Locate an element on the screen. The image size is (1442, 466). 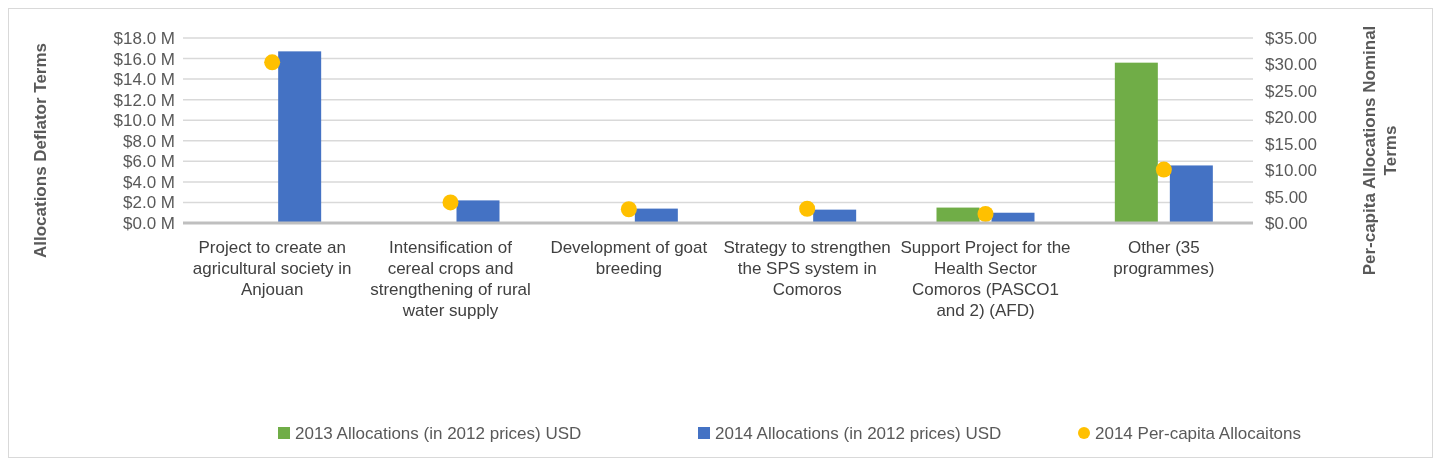
y-tick-label: $10.0 M is located at coordinates (144, 121).